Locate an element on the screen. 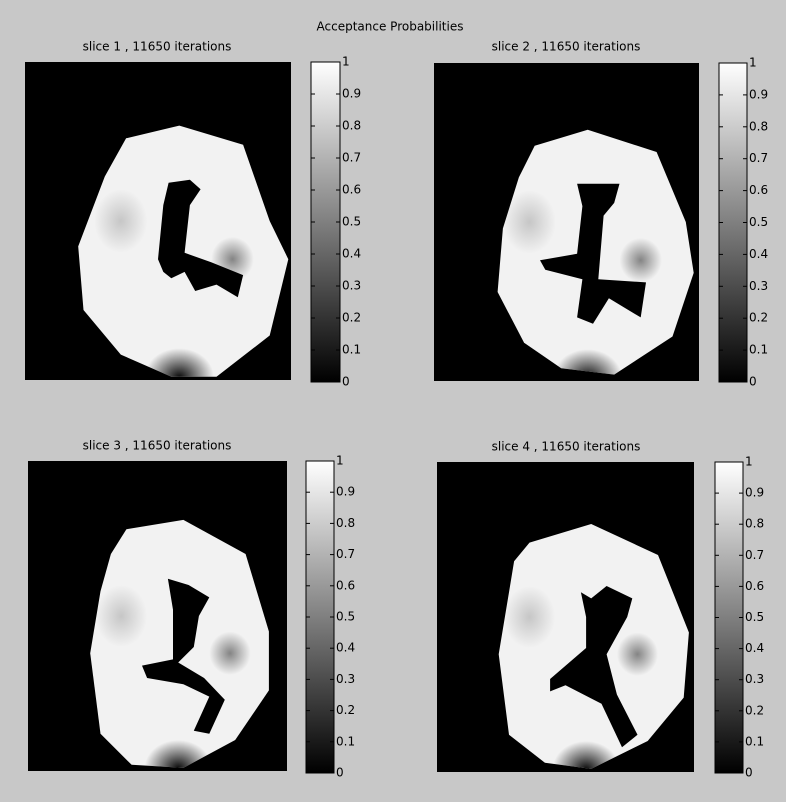 This screenshot has height=802, width=786. subplot-title: slice 2 , 11650 iterations is located at coordinates (566, 47).